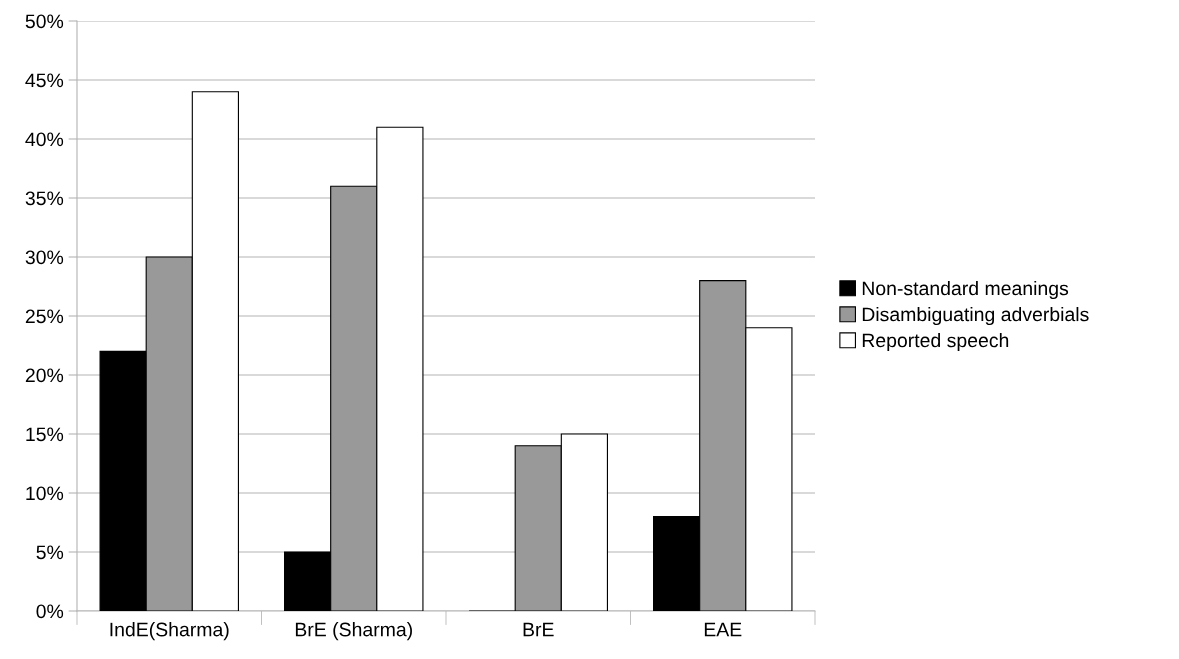  Describe the element at coordinates (44, 316) in the screenshot. I see `y-tick-label: 25%` at that location.